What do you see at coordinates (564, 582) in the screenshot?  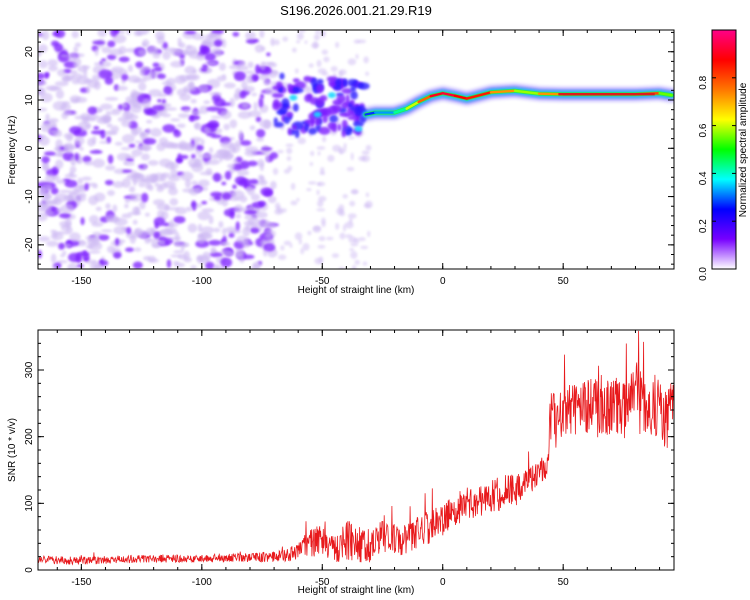 I see `snr-x-tick-label: 50` at bounding box center [564, 582].